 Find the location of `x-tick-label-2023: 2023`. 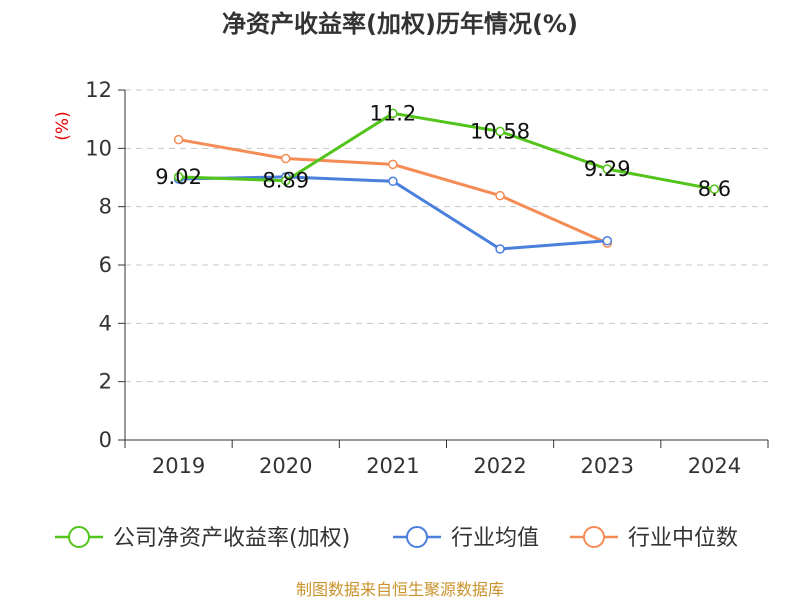

x-tick-label-2023: 2023 is located at coordinates (607, 466).